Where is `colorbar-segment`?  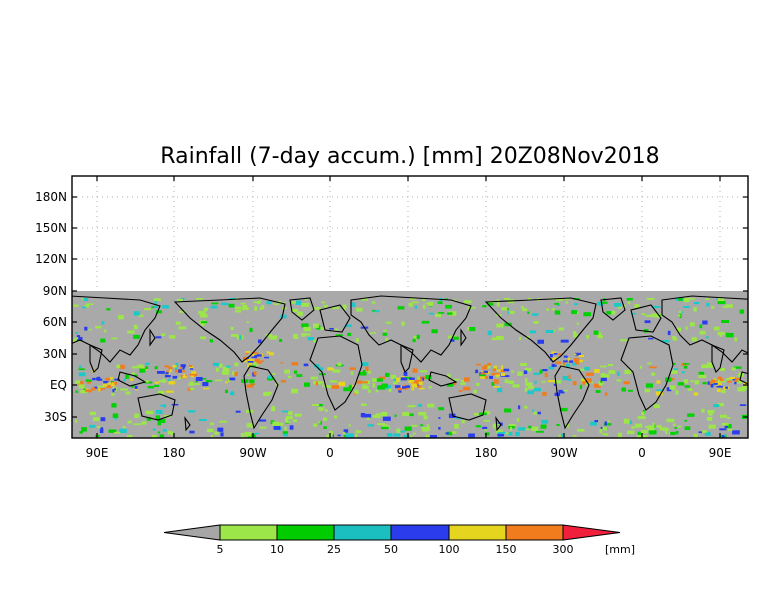 colorbar-segment is located at coordinates (248, 532).